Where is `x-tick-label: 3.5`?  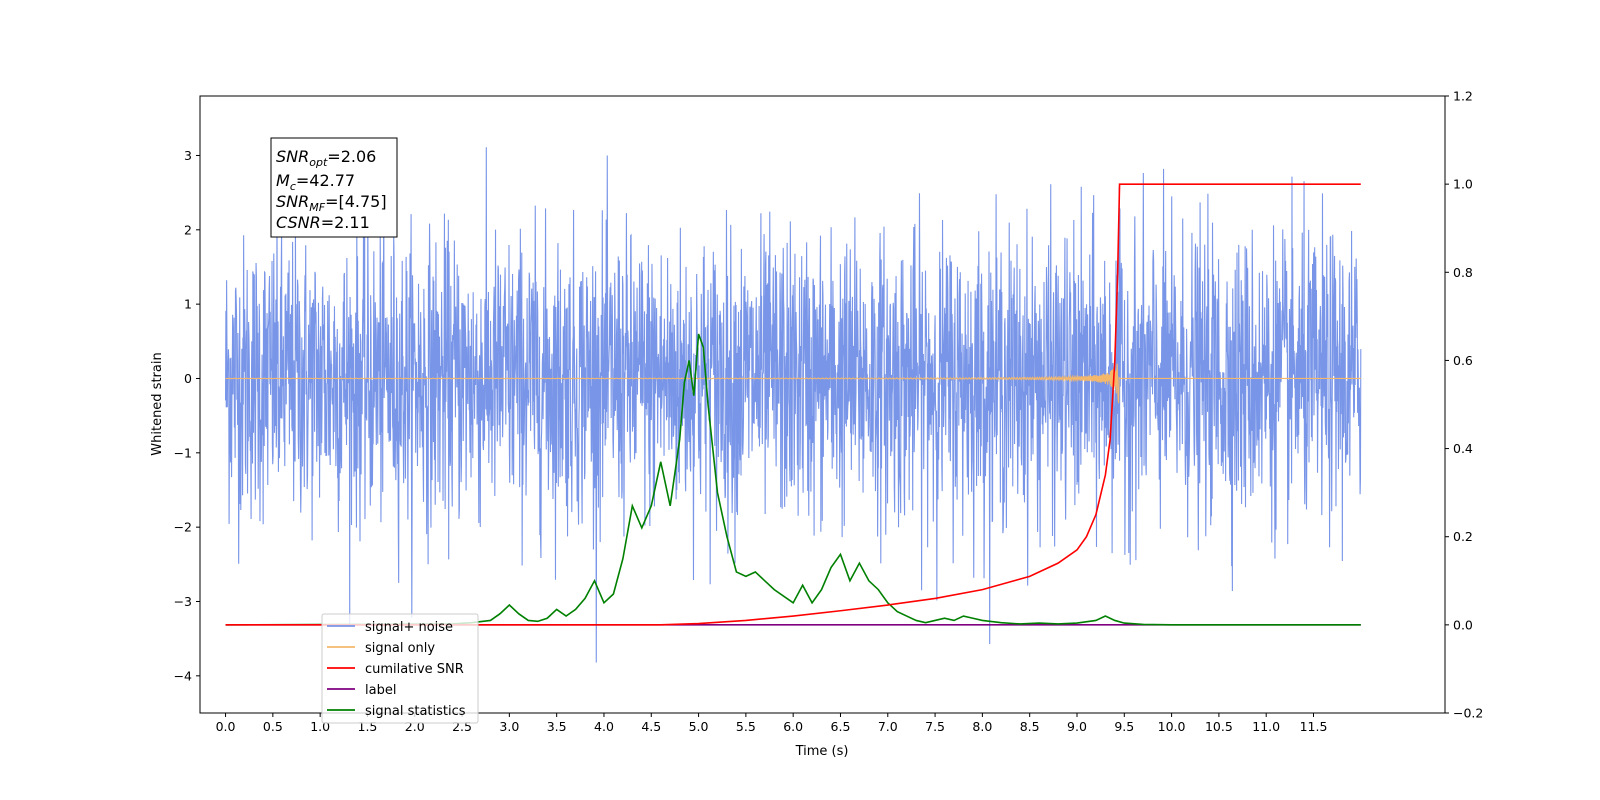 x-tick-label: 3.5 is located at coordinates (557, 726).